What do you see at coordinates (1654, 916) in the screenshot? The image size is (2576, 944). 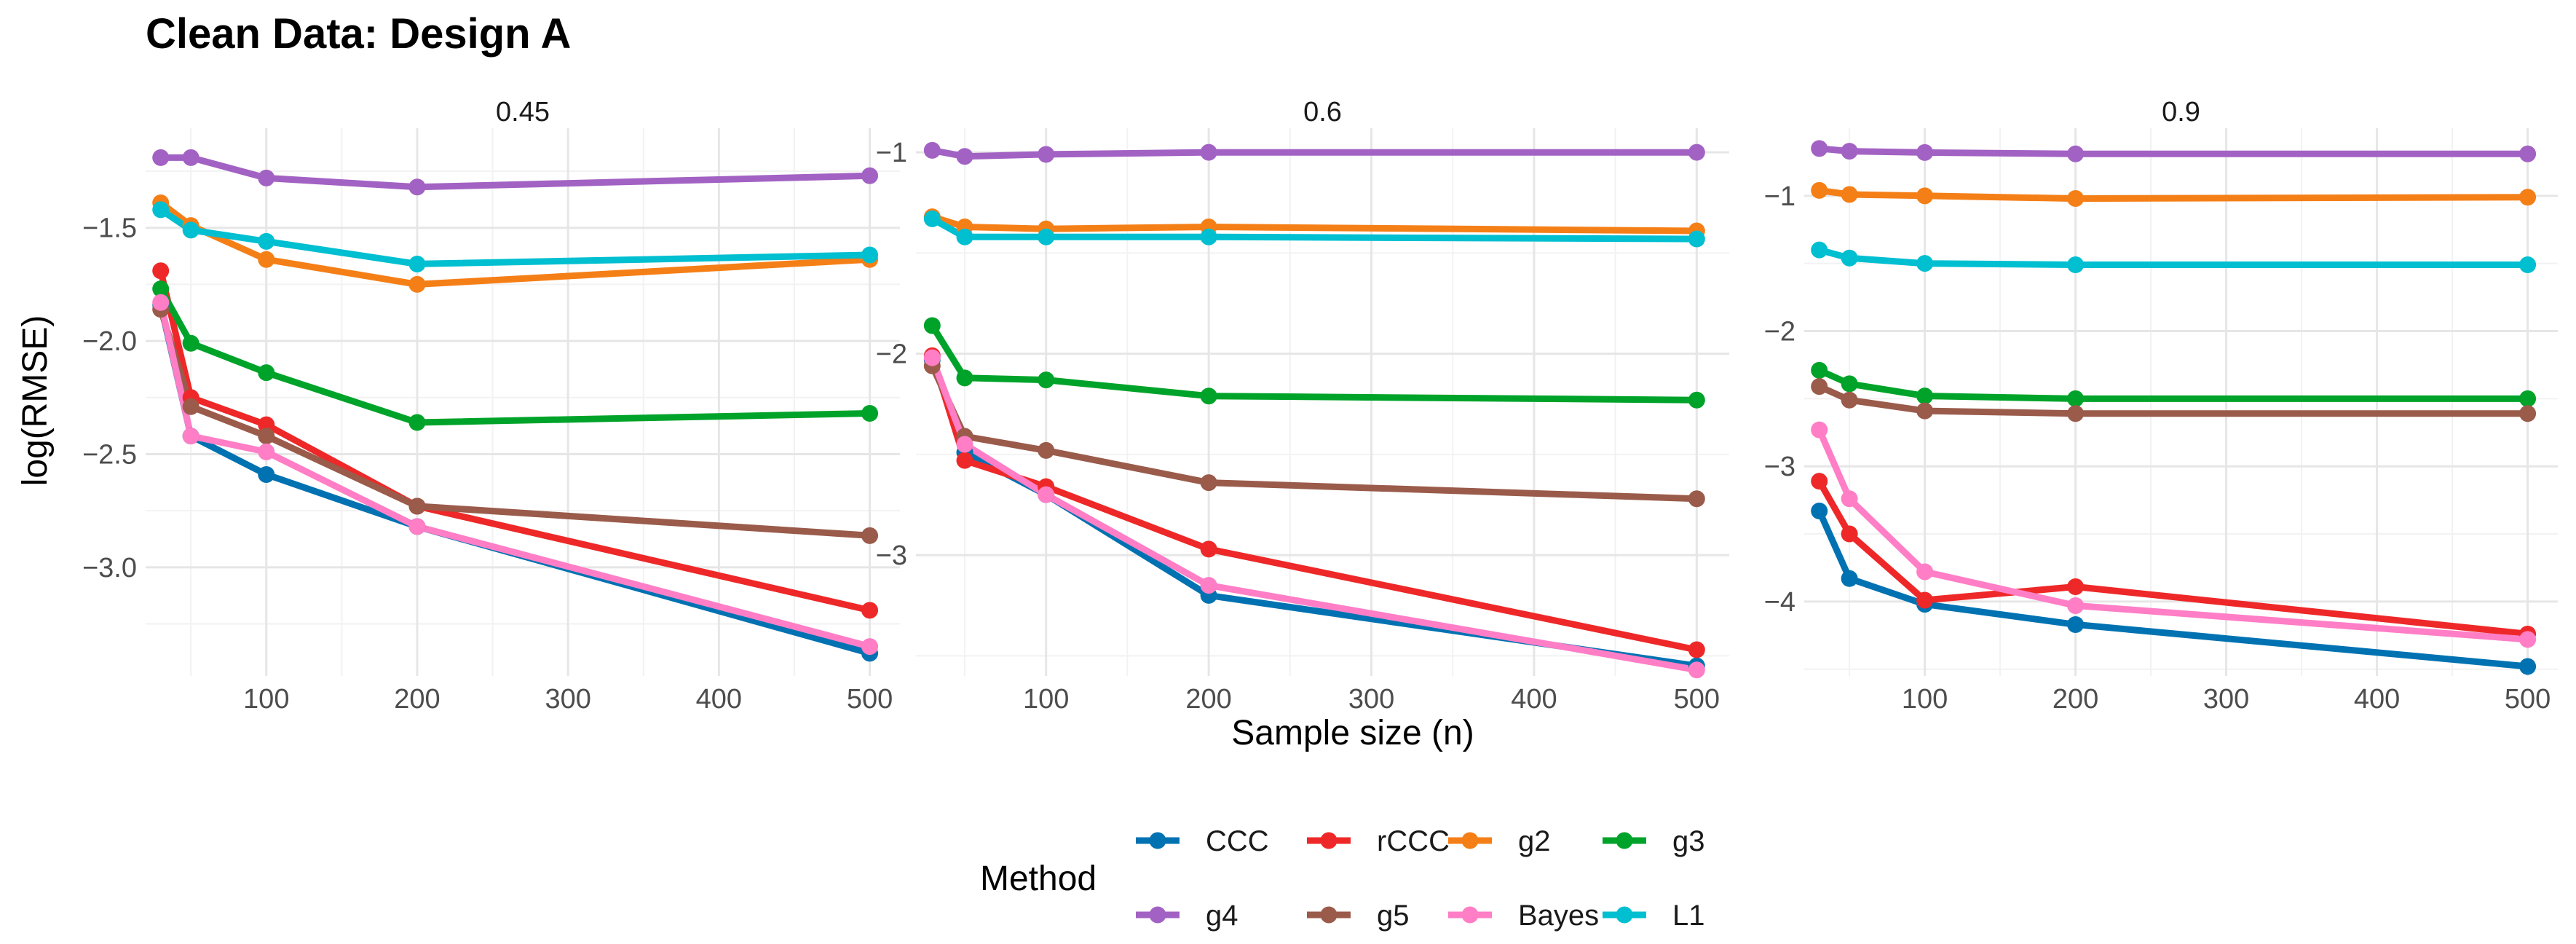 I see `legend-entry-L1: L1` at bounding box center [1654, 916].